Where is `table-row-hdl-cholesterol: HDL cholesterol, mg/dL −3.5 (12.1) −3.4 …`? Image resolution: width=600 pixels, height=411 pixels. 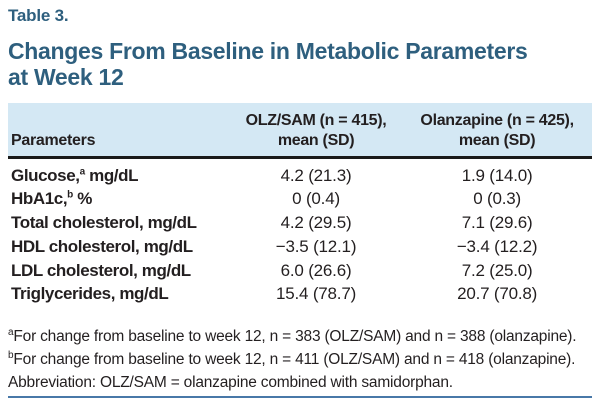
table-row-hdl-cholesterol: HDL cholesterol, mg/dL −3.5 (12.1) −3.4 … is located at coordinates (300, 247).